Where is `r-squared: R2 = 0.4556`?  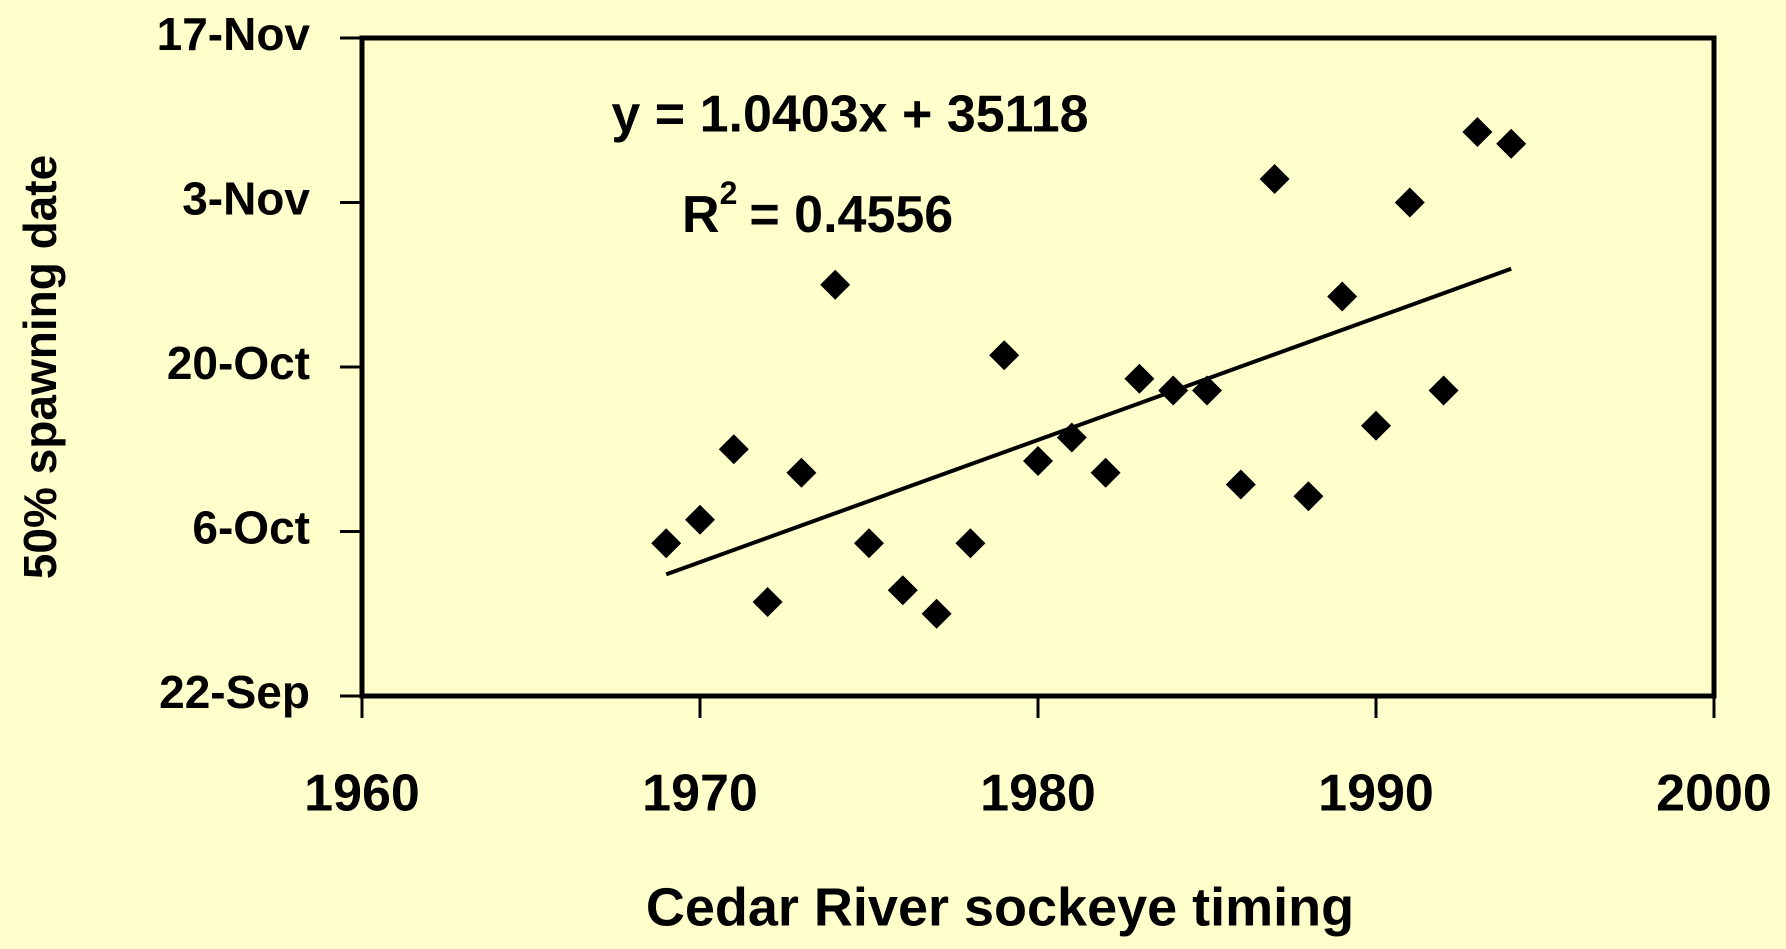
r-squared: R2 = 0.4556 is located at coordinates (817, 209).